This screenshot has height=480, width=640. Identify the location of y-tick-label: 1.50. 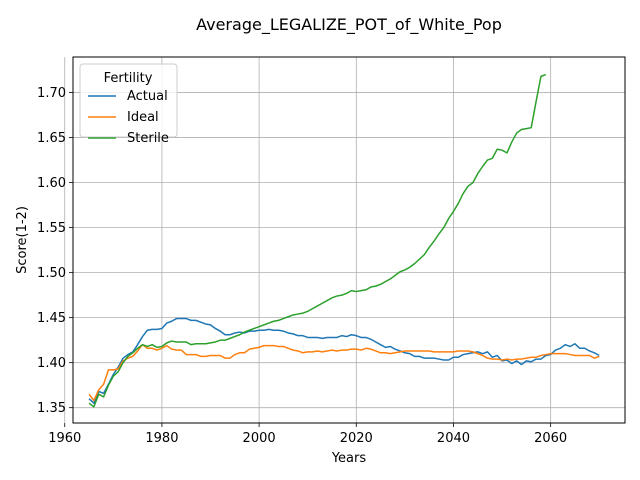
(51, 273).